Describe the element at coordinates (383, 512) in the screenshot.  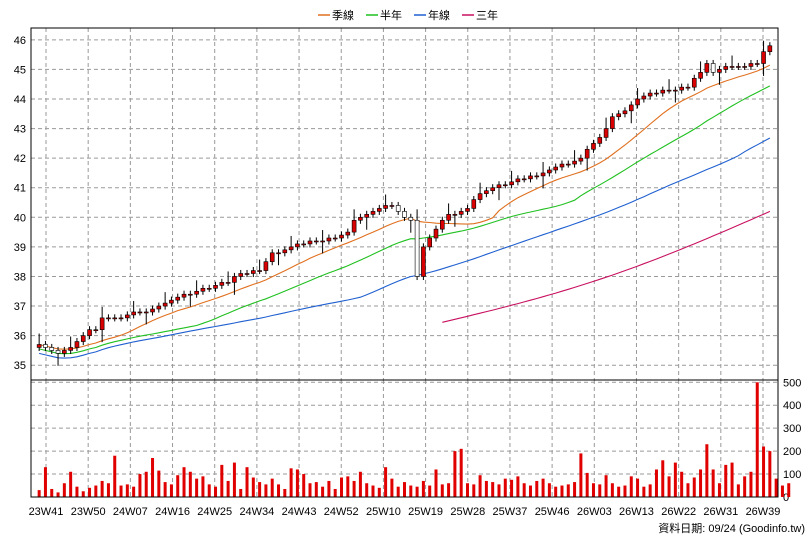
I see `x-tick-label: 25W10` at that location.